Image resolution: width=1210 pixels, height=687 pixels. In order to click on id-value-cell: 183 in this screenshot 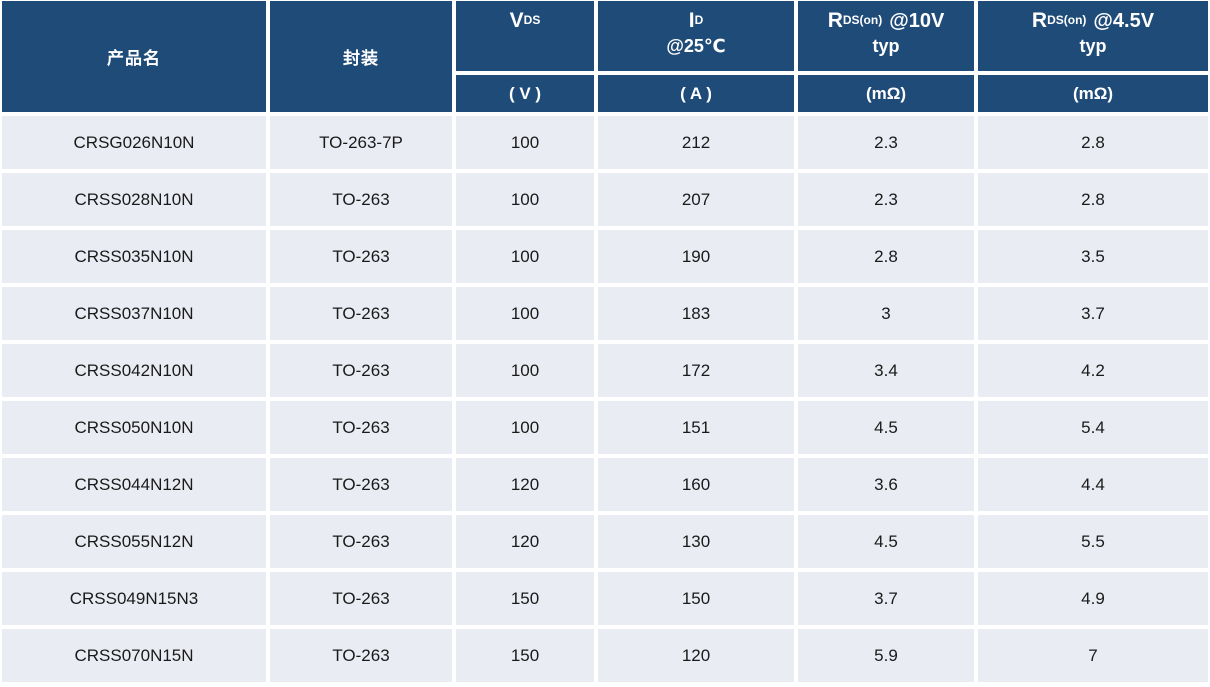, I will do `click(696, 313)`.